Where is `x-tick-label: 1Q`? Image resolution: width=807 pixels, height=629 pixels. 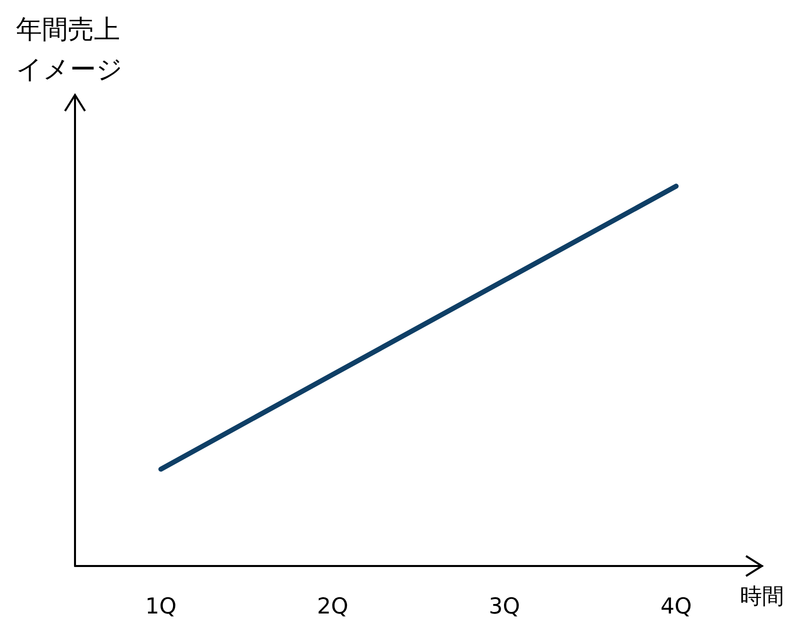 x-tick-label: 1Q is located at coordinates (161, 607).